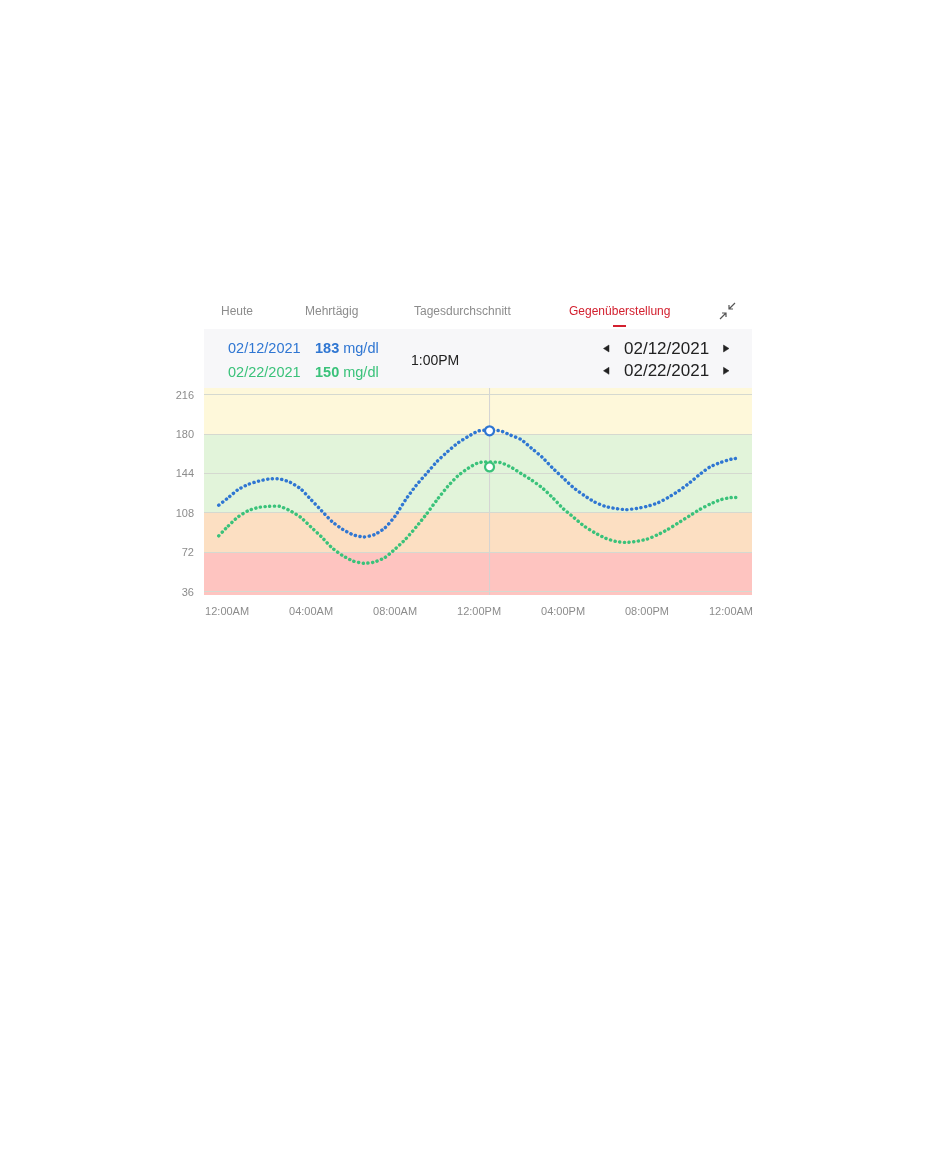 The image size is (950, 1153). What do you see at coordinates (187, 552) in the screenshot?
I see `y-tick-label: 72` at bounding box center [187, 552].